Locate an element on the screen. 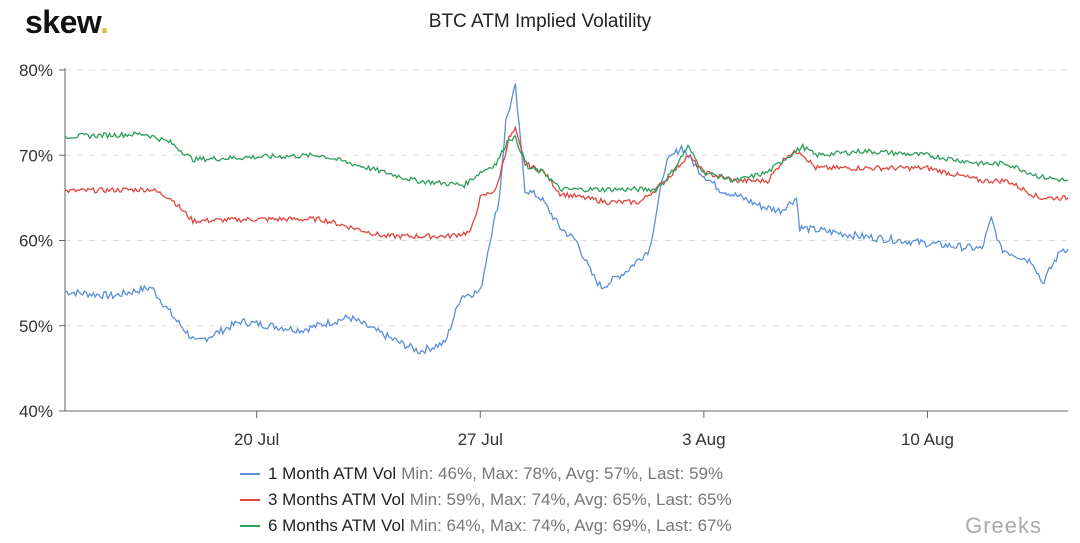  y-tick-label: 40% is located at coordinates (36, 411).